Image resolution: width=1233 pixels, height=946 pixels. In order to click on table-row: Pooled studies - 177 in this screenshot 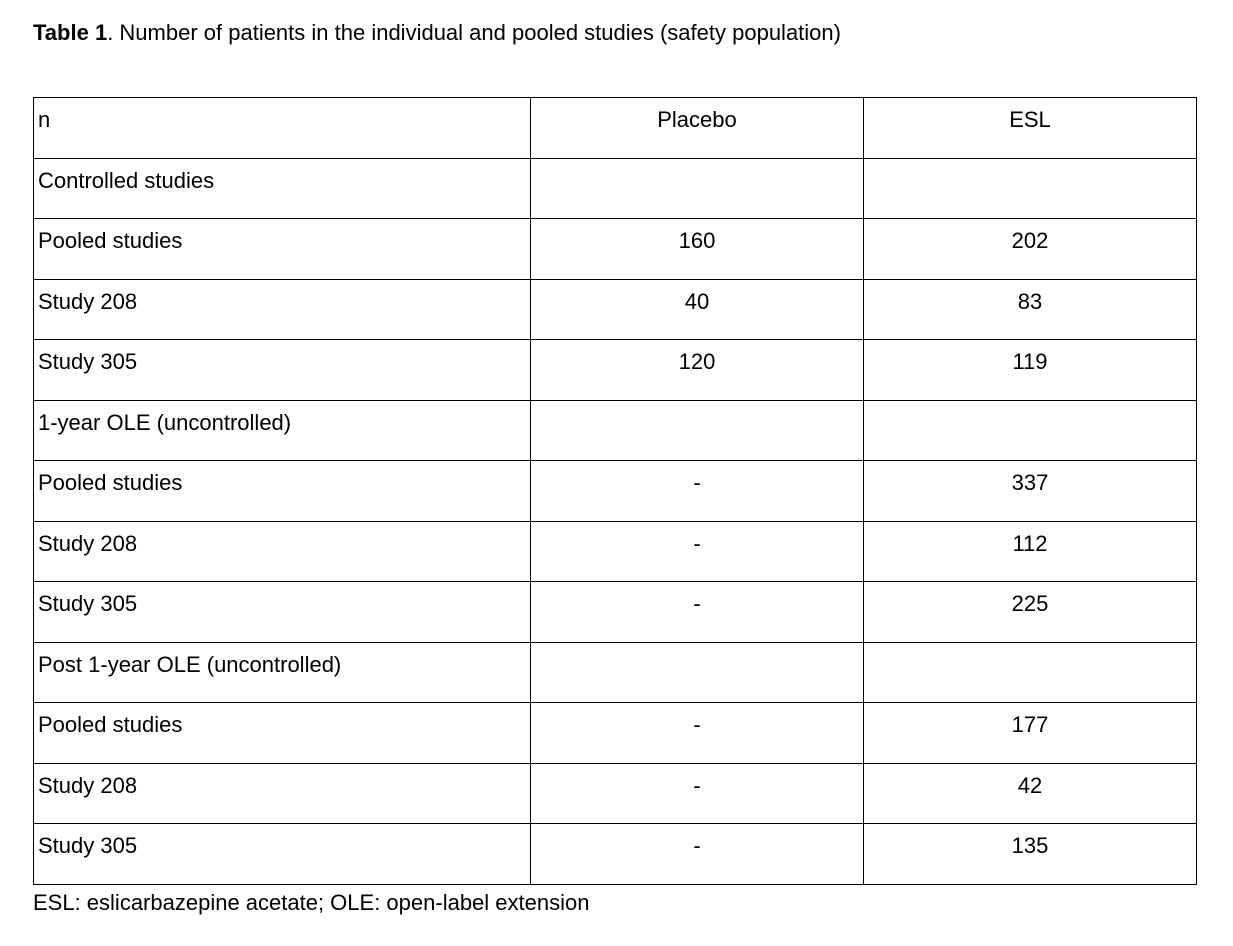, I will do `click(615, 733)`.